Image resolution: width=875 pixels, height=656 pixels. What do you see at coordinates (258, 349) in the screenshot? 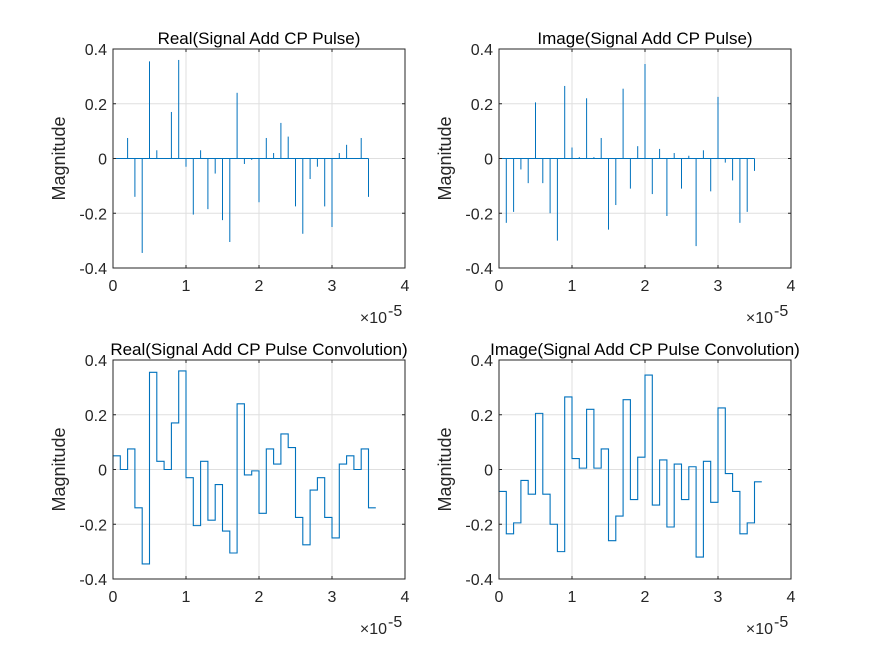
I see `chart-title: Real(Signal Add CP Pulse Convolution)` at bounding box center [258, 349].